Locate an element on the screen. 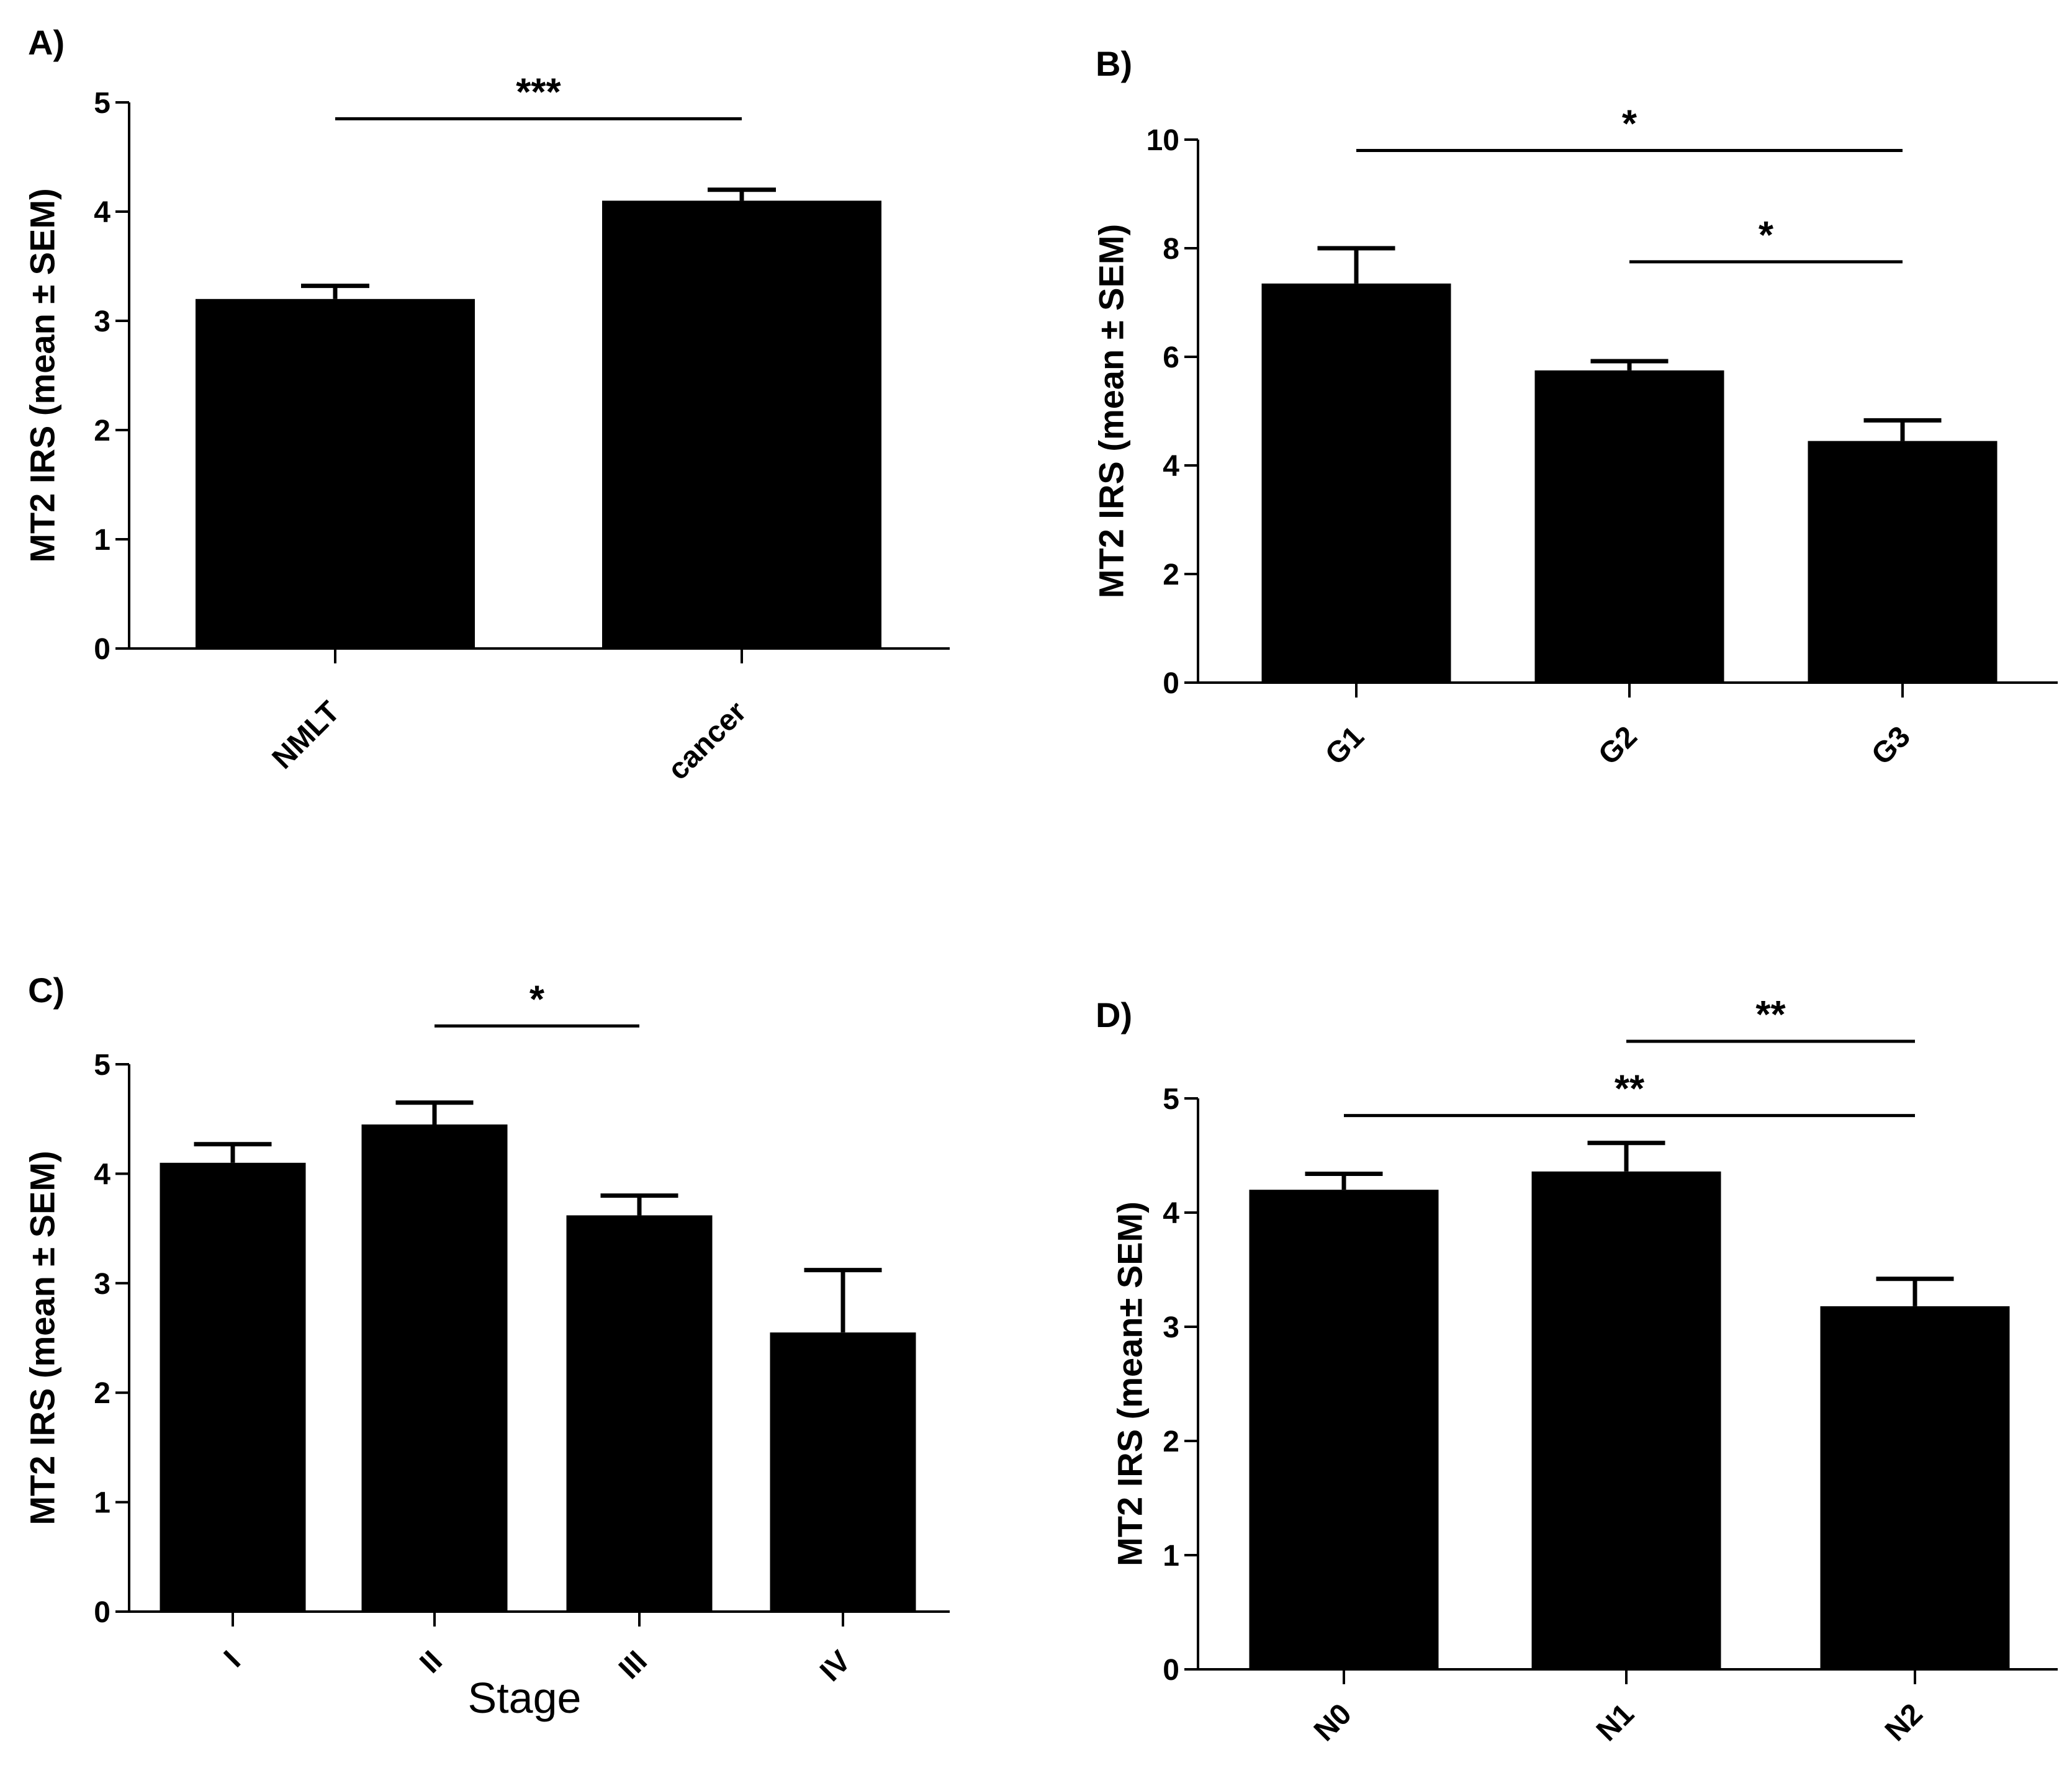 The width and height of the screenshot is (2072, 1768). panel-label: C) is located at coordinates (46, 991).